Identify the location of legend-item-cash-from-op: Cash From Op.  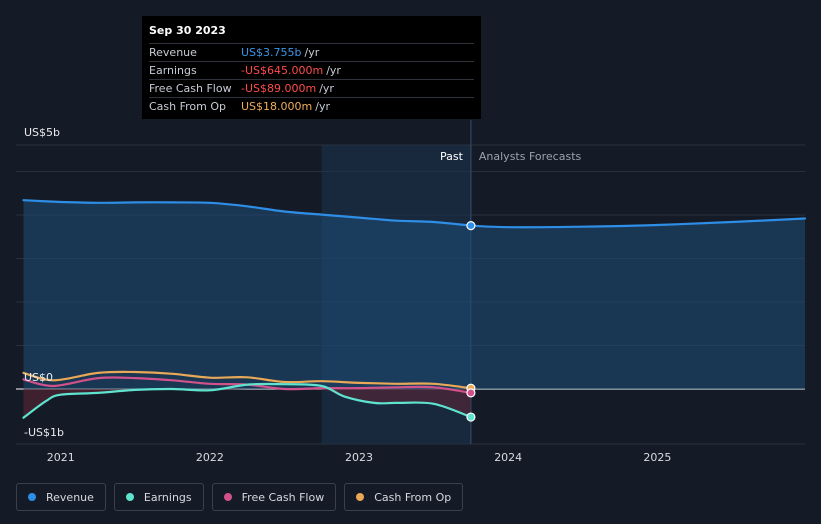
(404, 497).